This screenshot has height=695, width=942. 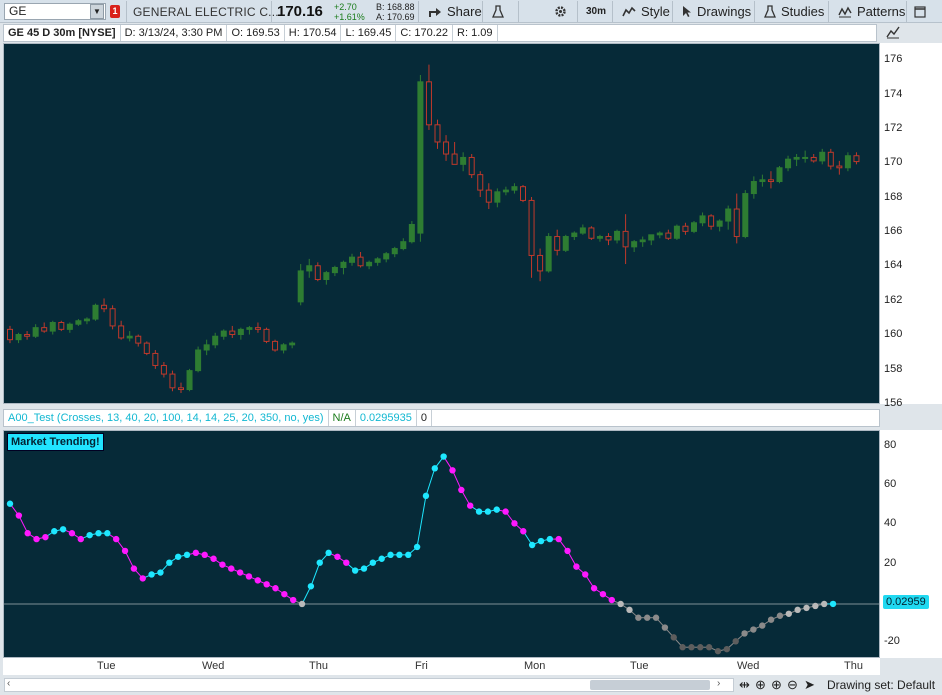 I want to click on style-button: Style, so click(x=646, y=11).